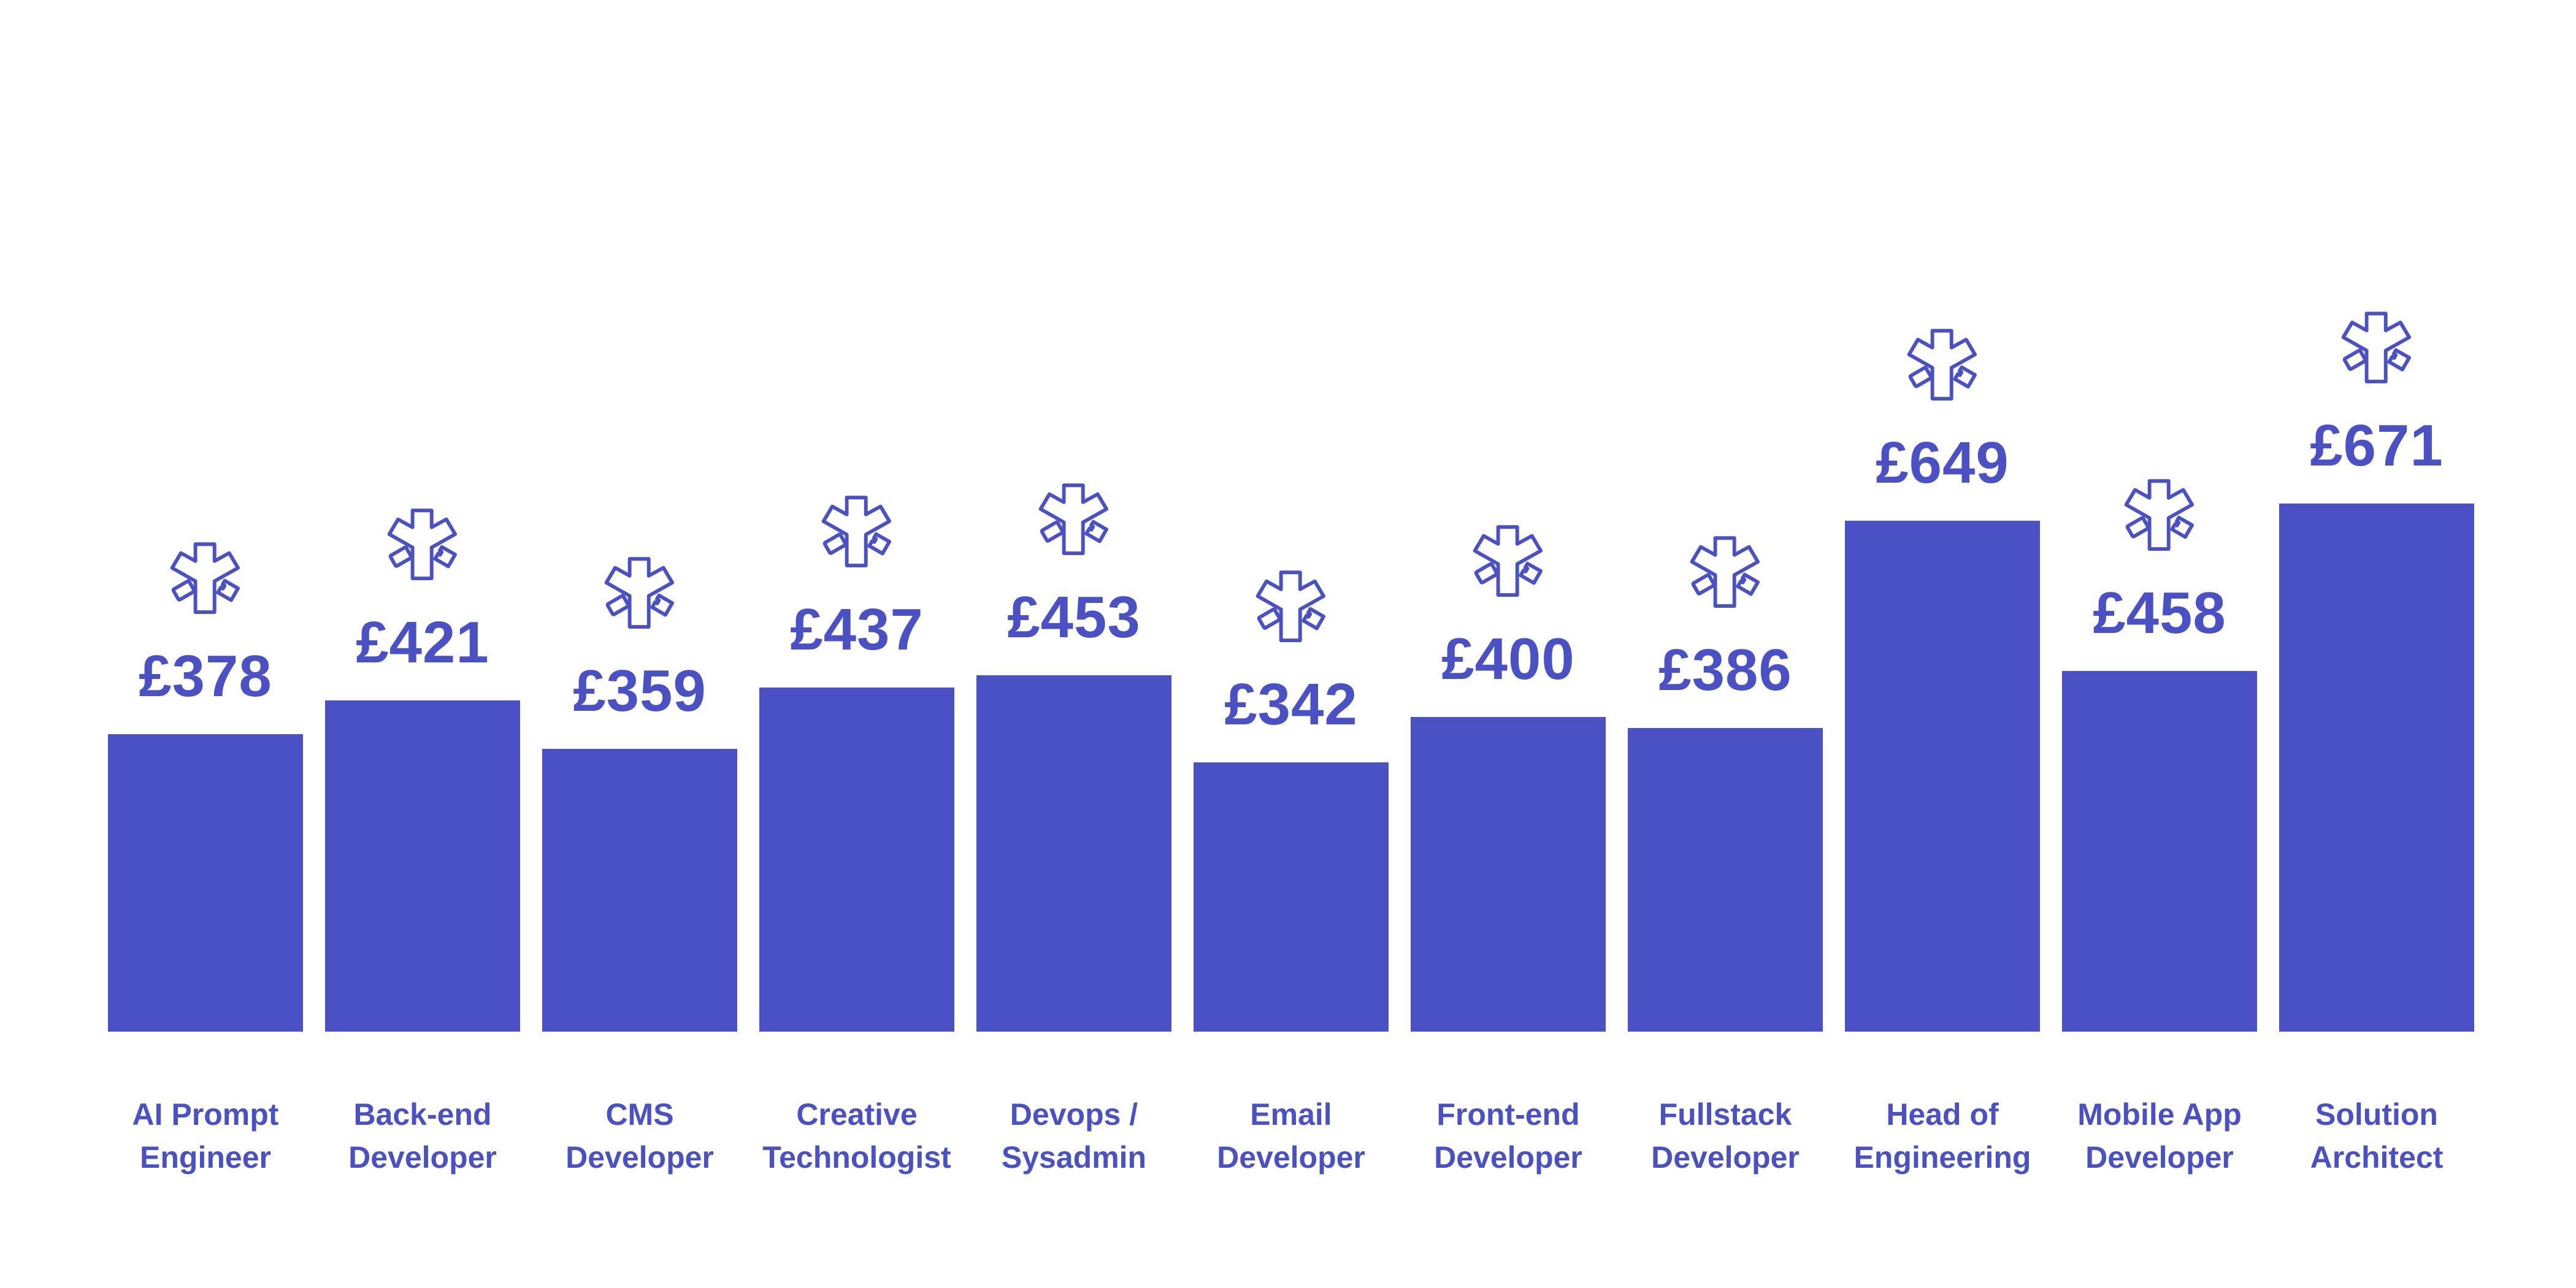 This screenshot has height=1288, width=2576. I want to click on category-label: Solution Architect, so click(2376, 1136).